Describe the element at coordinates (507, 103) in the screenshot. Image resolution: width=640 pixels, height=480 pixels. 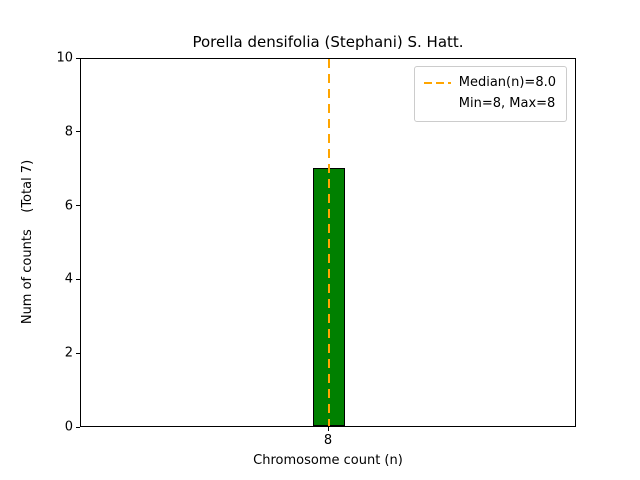
I see `legend-label-minmax: Min=8, Max=8` at that location.